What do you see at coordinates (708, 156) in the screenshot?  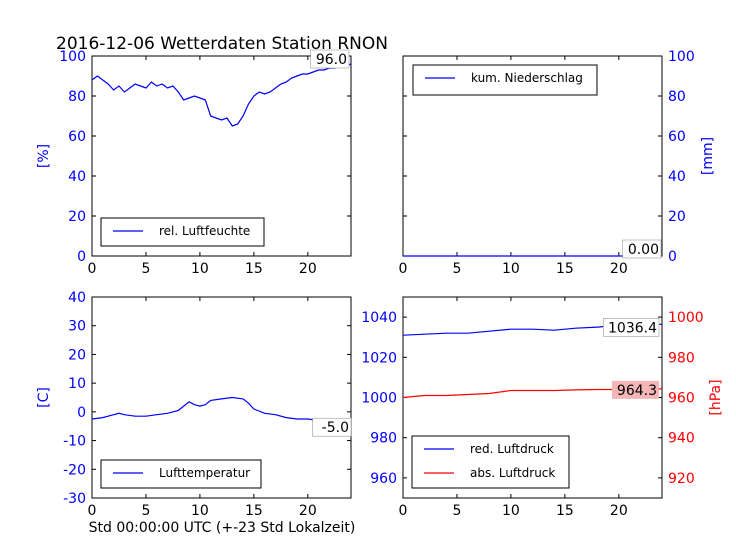 I see `y-axis-label: [mm]` at bounding box center [708, 156].